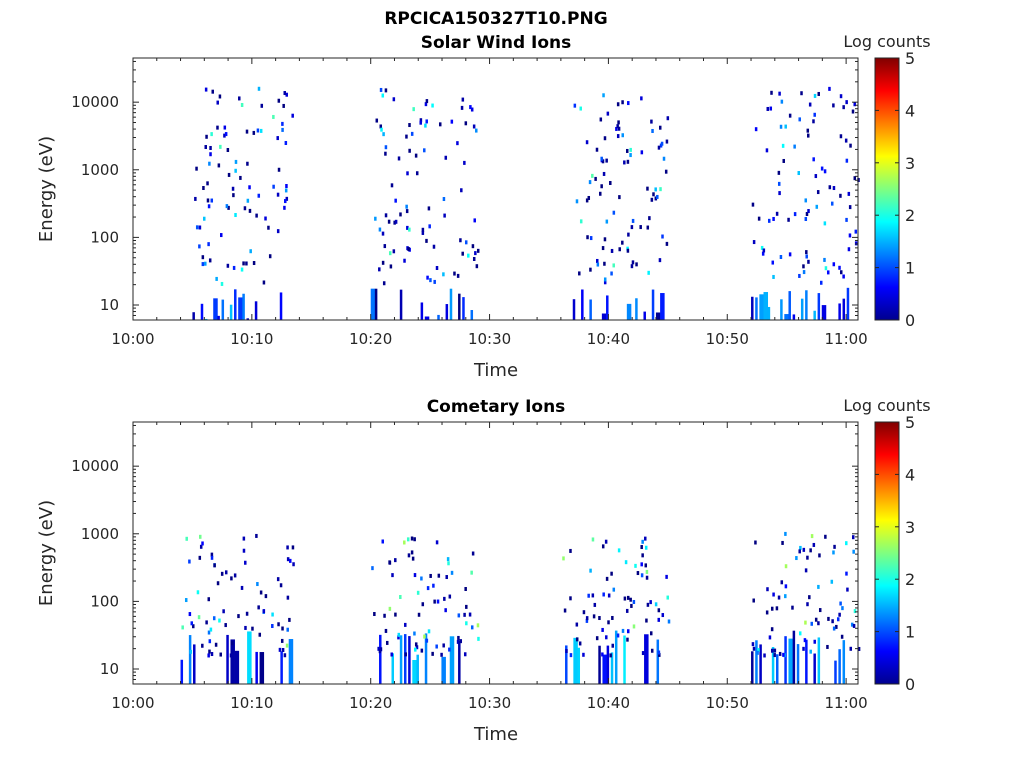  Describe the element at coordinates (910, 215) in the screenshot. I see `colorbar-tick-label: 2` at that location.